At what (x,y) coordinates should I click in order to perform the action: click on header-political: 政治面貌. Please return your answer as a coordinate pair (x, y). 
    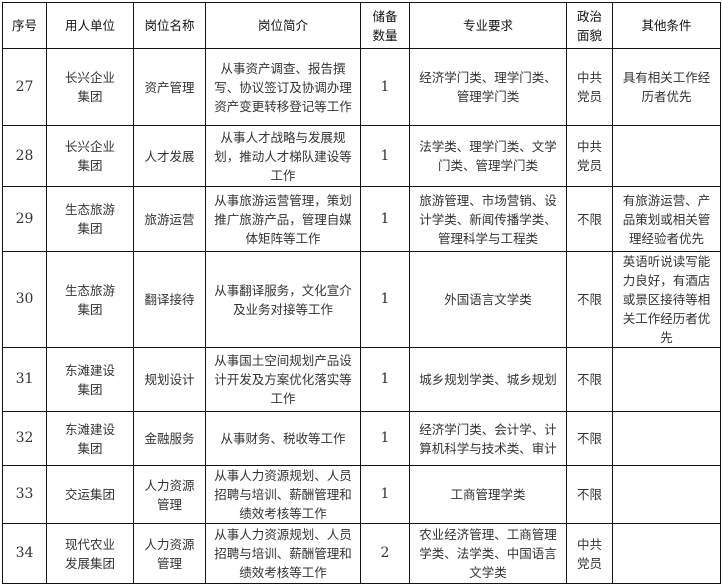
    Looking at the image, I should click on (589, 25).